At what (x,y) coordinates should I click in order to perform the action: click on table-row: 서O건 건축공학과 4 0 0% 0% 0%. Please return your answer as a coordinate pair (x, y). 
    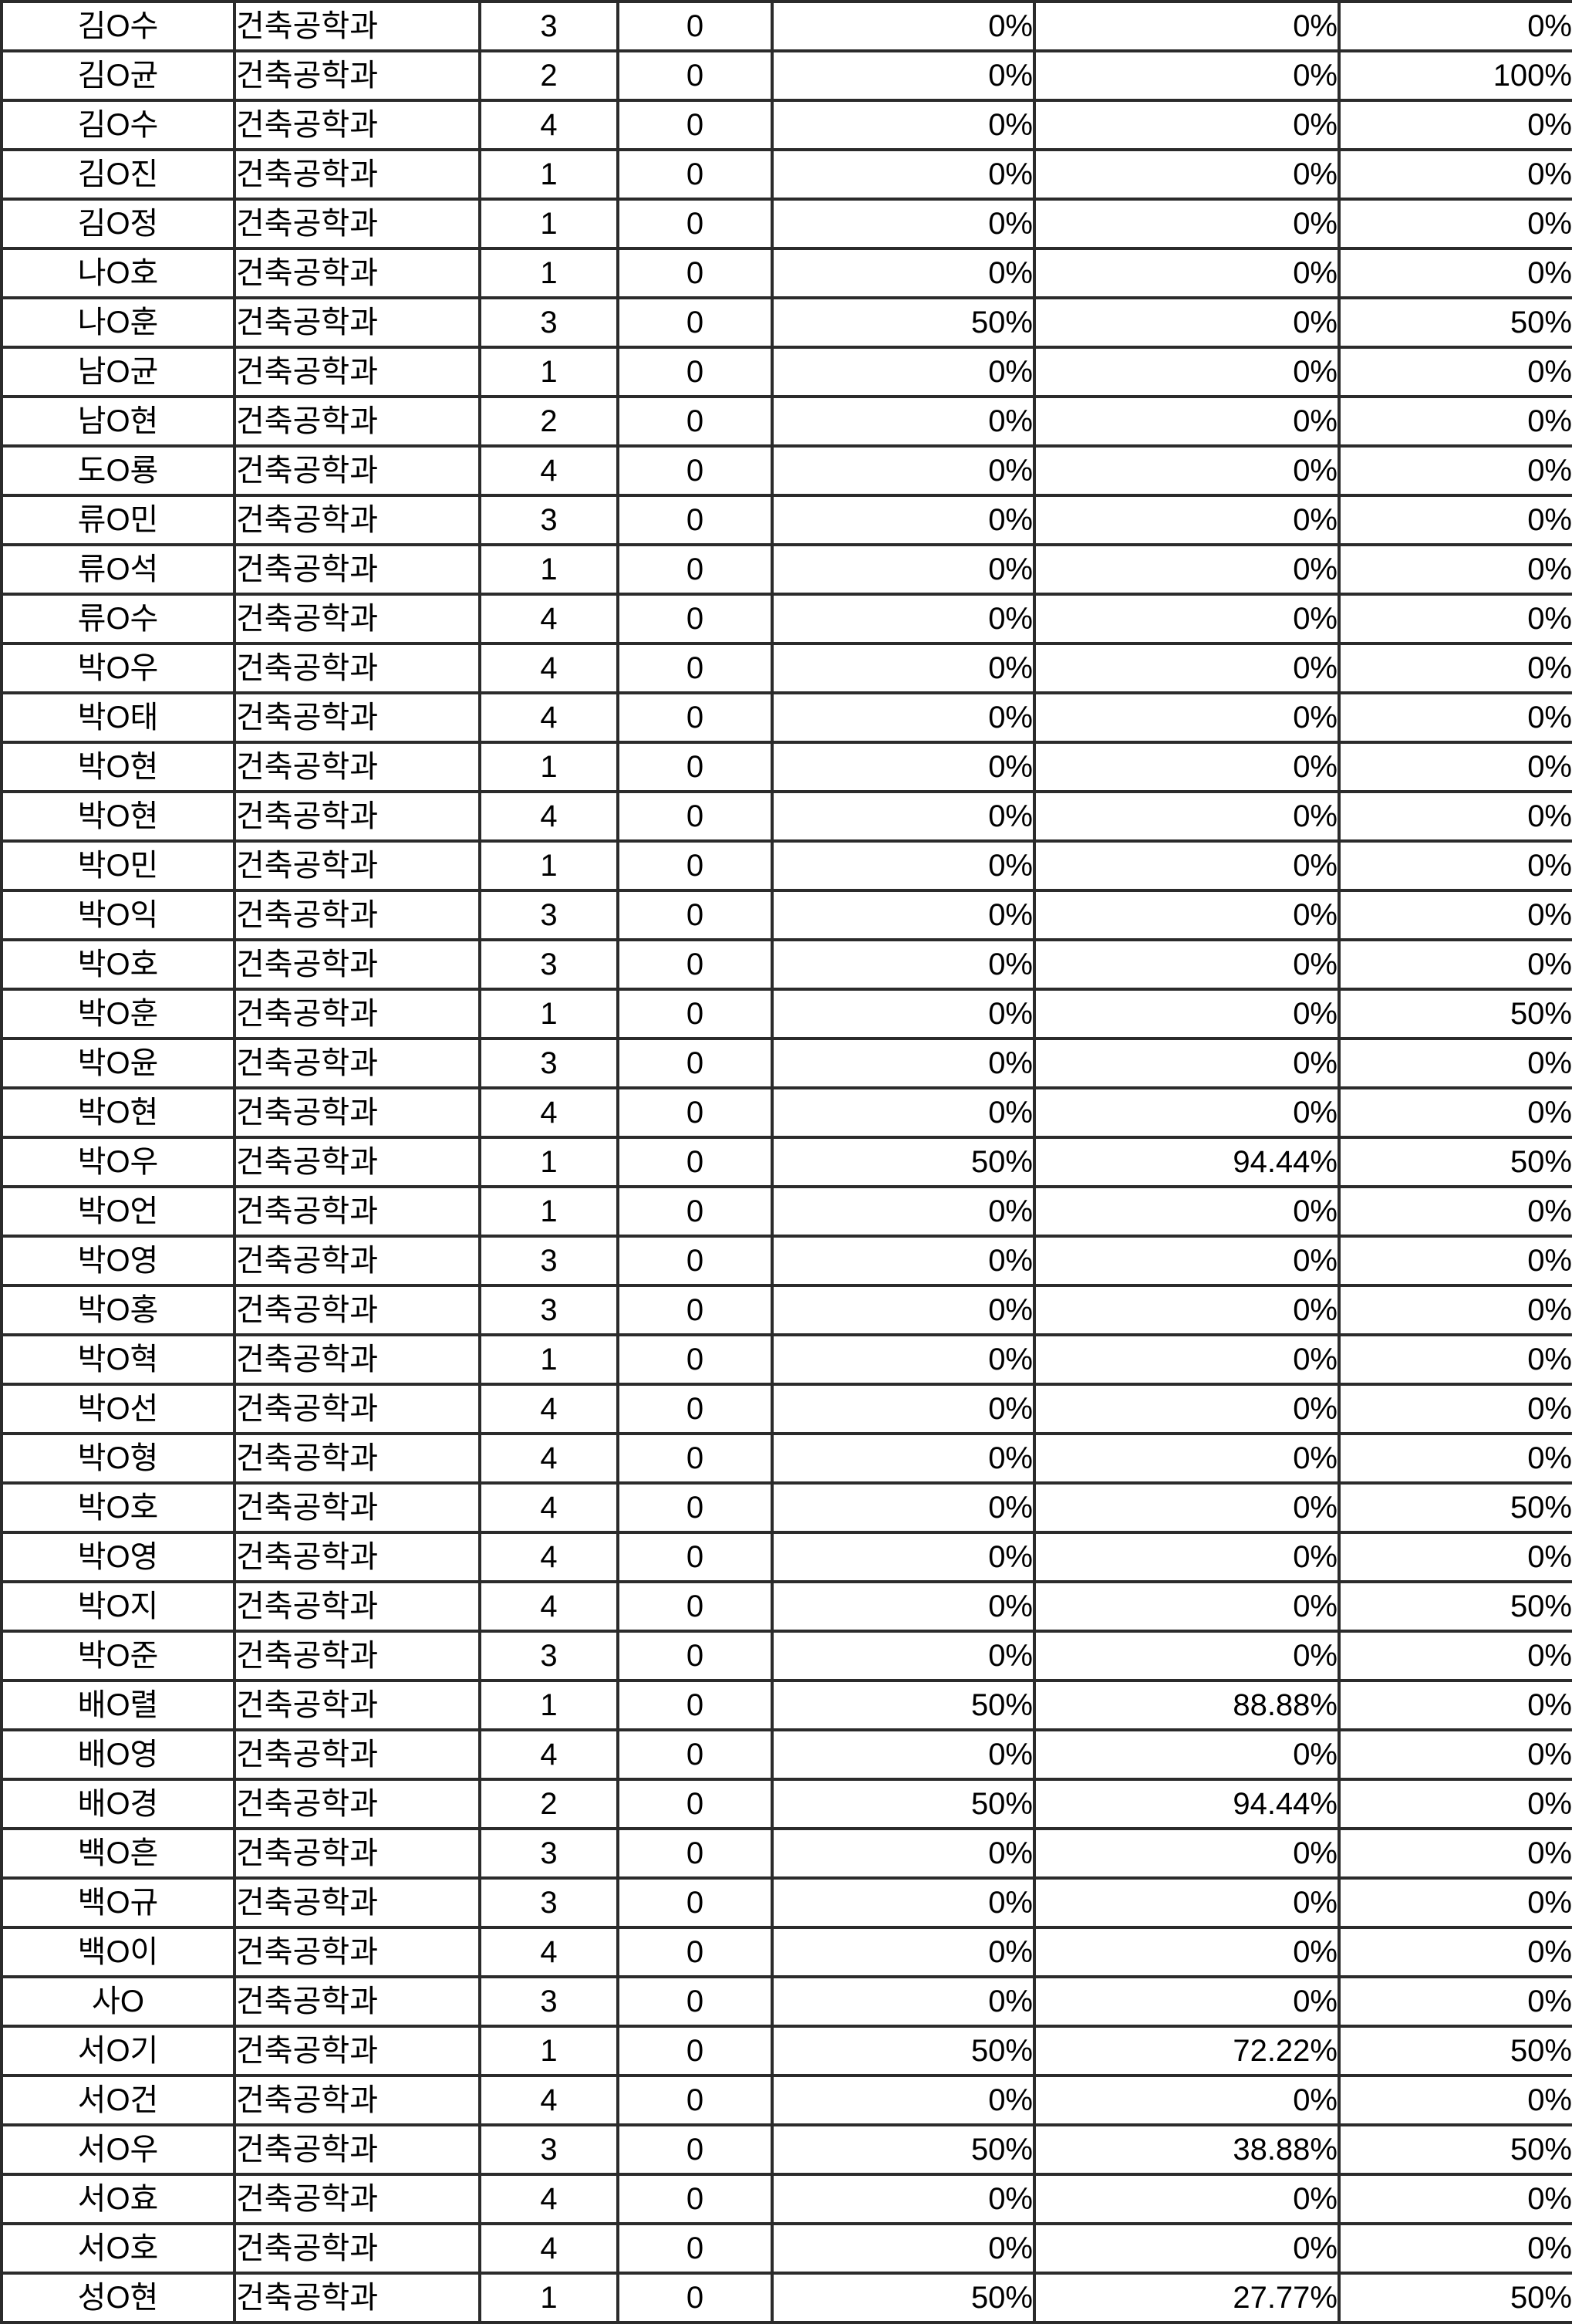
    Looking at the image, I should click on (786, 2100).